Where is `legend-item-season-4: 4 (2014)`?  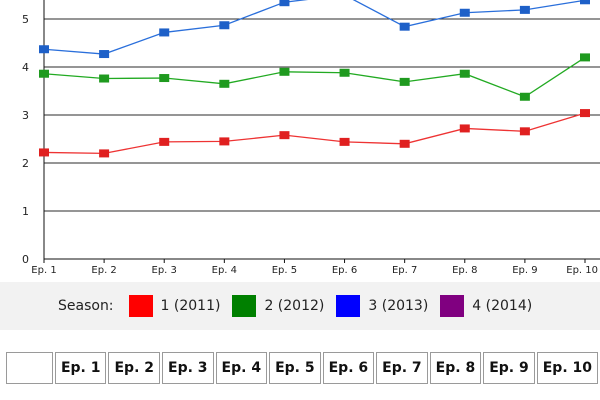
legend-item-season-4: 4 (2014) is located at coordinates (489, 306).